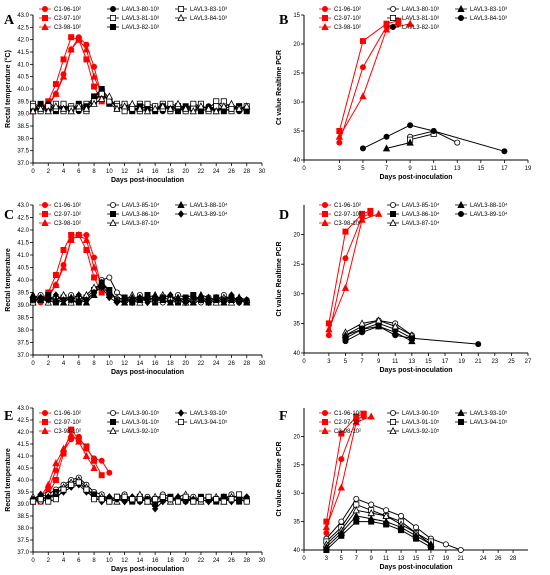  Describe the element at coordinates (141, 223) in the screenshot. I see `legend-label: LAVL3-87-10⁴` at that location.